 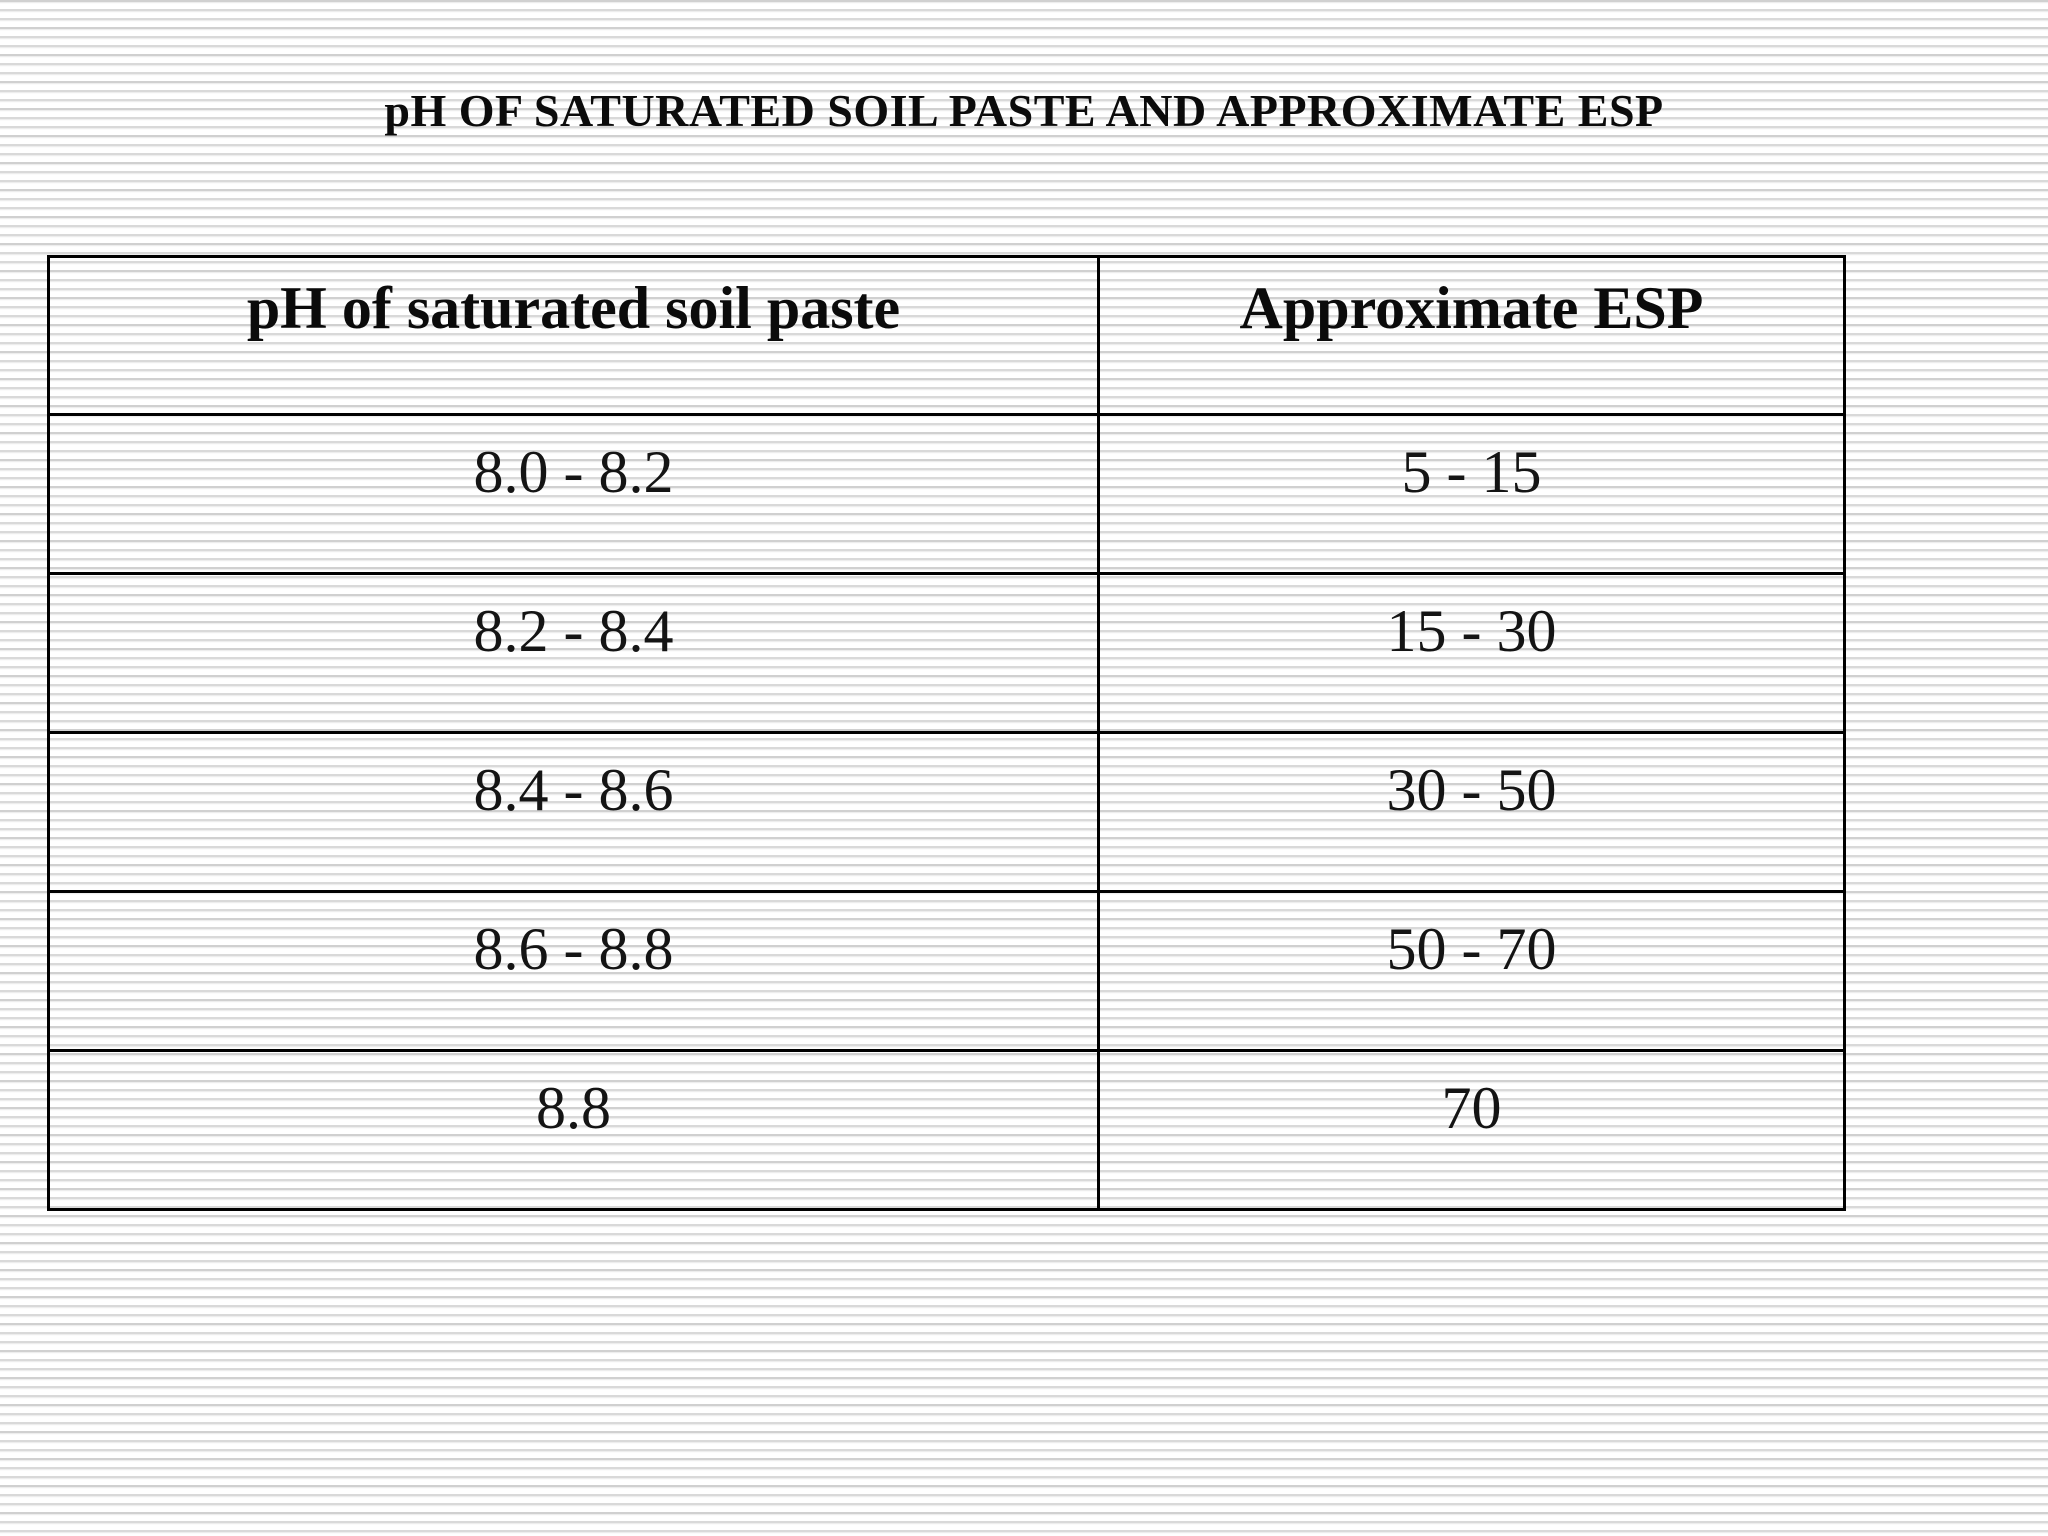 I want to click on cell-esp-value: 30 - 50, so click(x=1471, y=812).